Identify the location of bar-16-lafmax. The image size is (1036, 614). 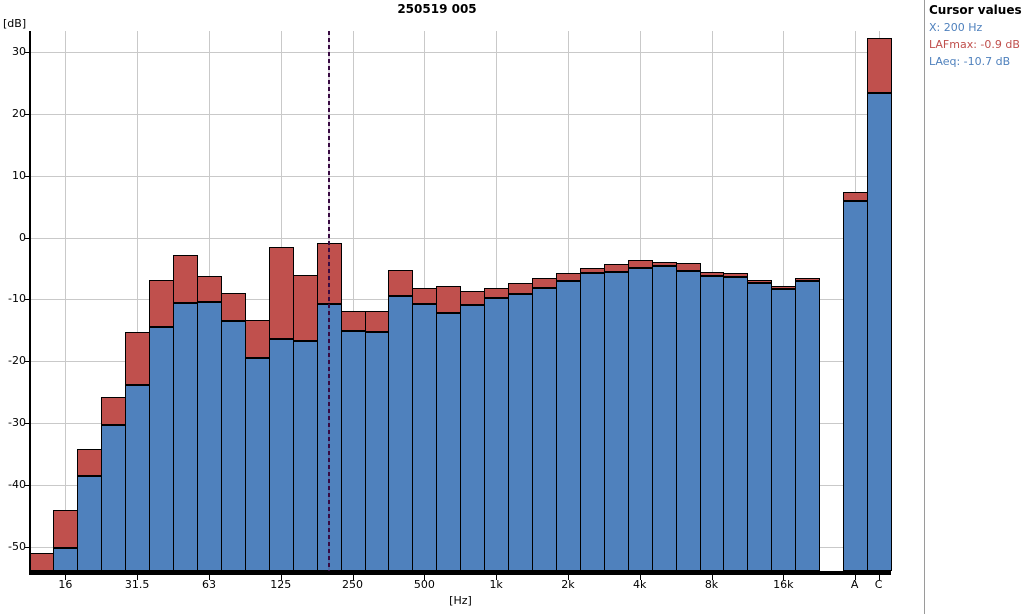
(66, 528).